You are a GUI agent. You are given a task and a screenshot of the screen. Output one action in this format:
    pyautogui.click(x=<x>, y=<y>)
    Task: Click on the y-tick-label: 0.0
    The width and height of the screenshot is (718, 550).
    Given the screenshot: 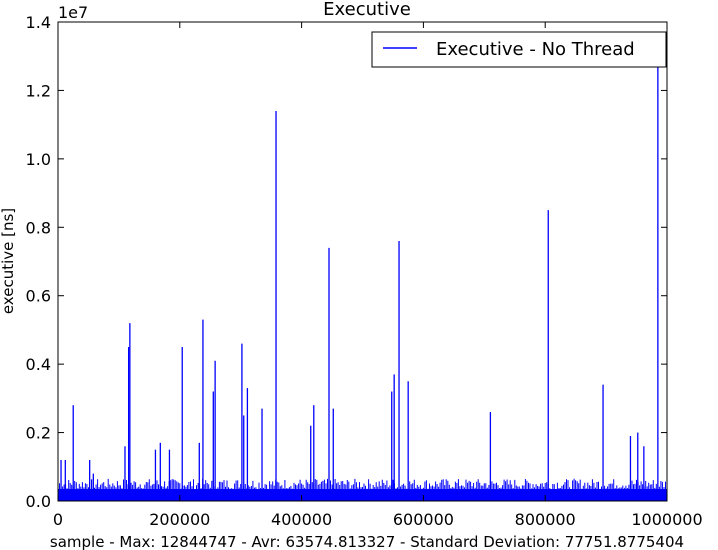 What is the action you would take?
    pyautogui.click(x=38, y=501)
    